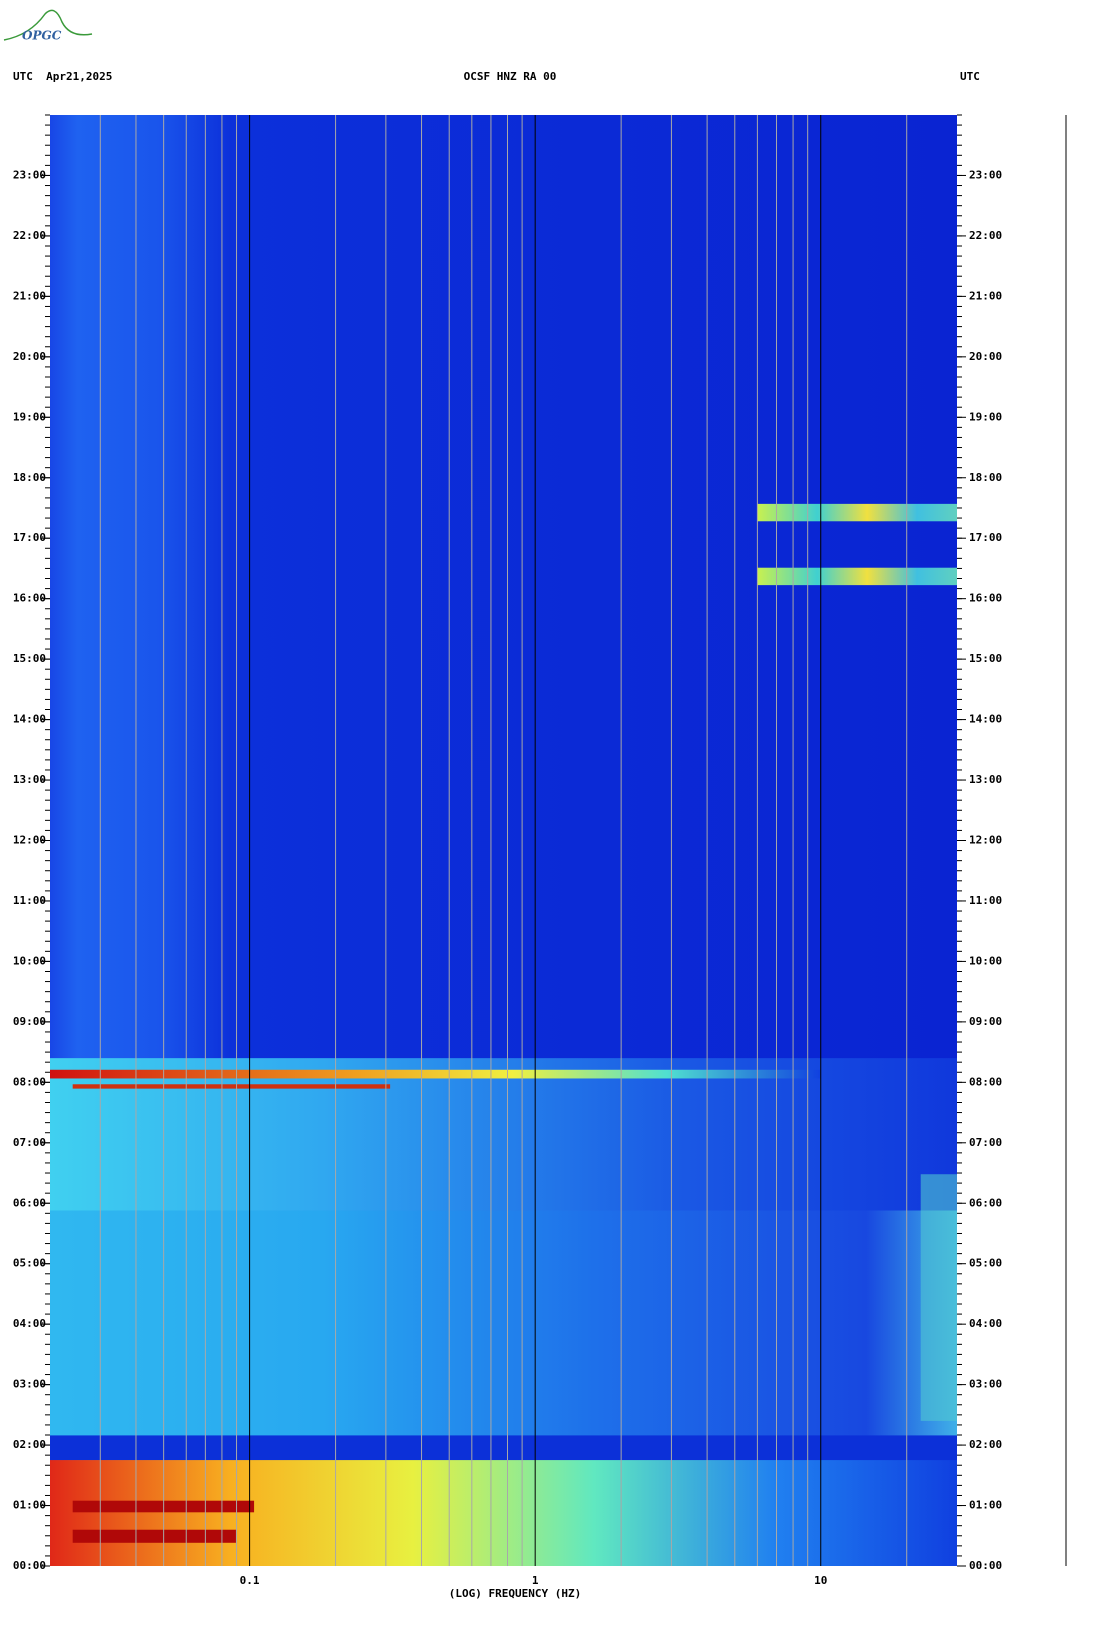  Describe the element at coordinates (29, 537) in the screenshot. I see `y-tick-label: 17:00` at that location.